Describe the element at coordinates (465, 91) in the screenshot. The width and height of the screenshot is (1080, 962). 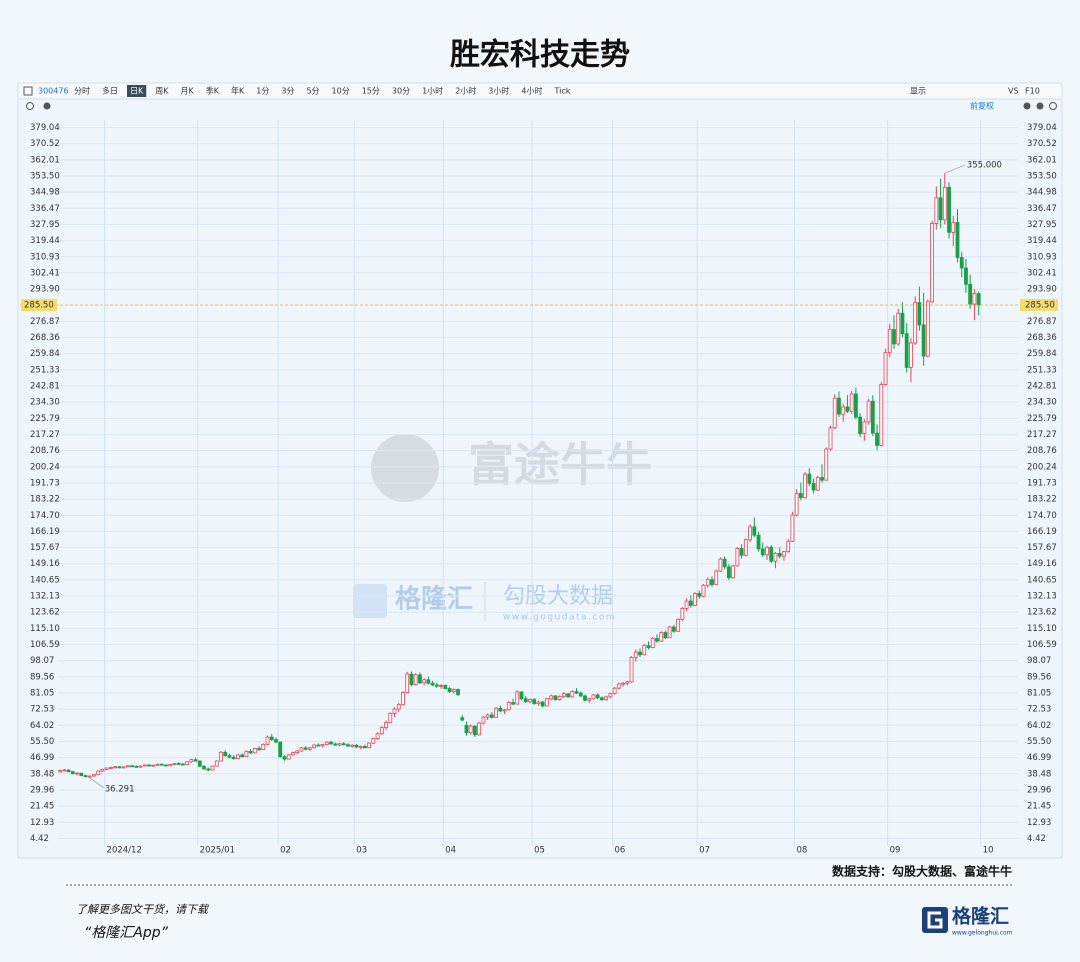
I see `period-tab: 2小时` at that location.